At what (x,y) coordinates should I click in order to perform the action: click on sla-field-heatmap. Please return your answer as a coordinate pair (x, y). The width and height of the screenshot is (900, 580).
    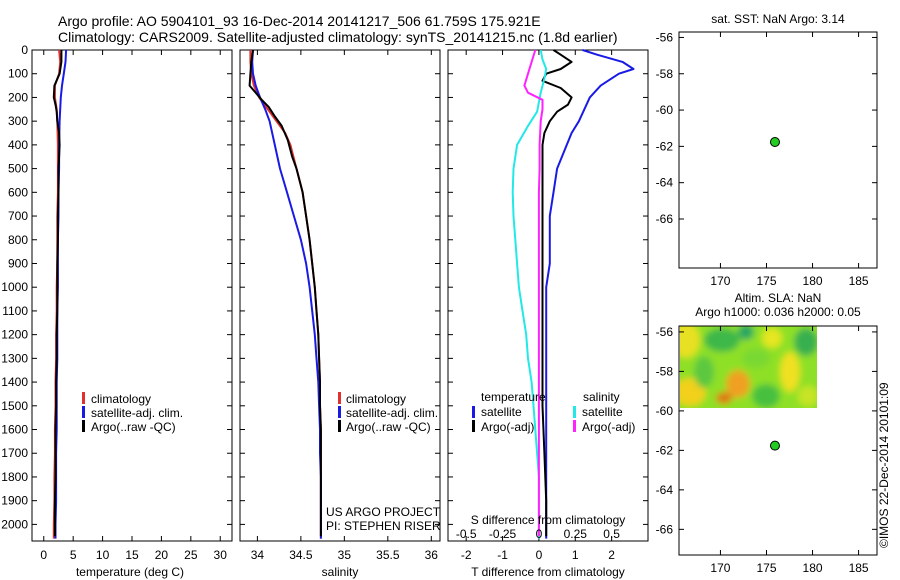
    Looking at the image, I should click on (748, 367).